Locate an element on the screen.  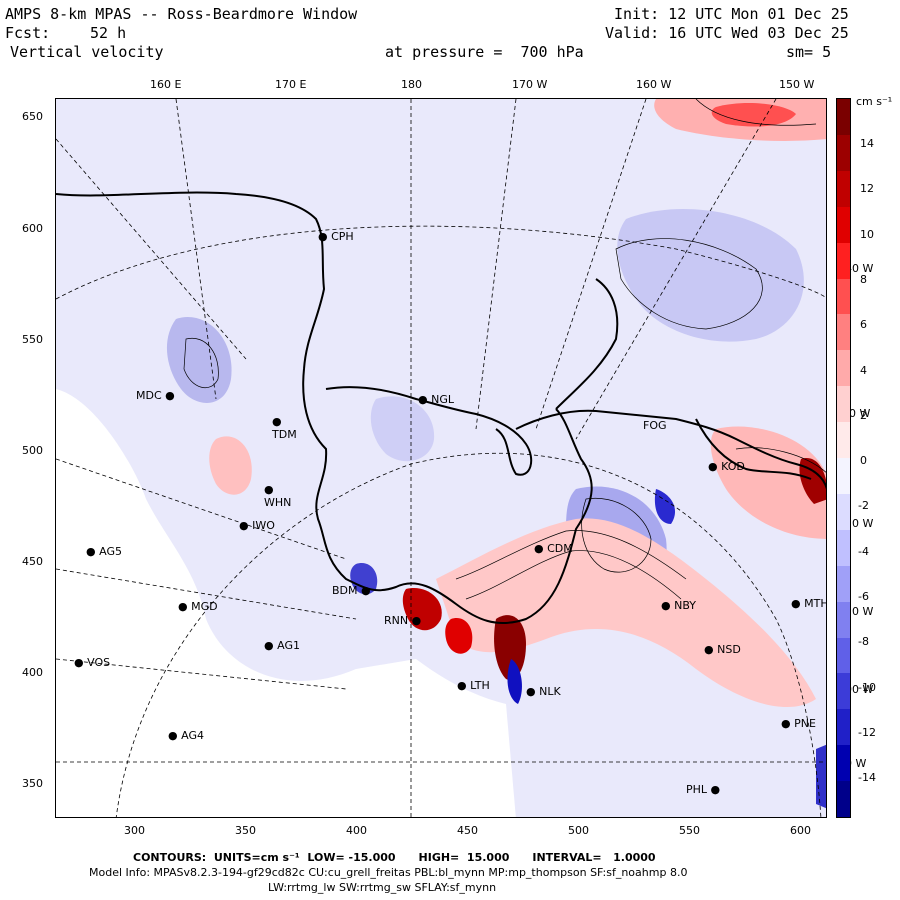
pressure-level: at pressure = 700 hPa is located at coordinates (484, 52).